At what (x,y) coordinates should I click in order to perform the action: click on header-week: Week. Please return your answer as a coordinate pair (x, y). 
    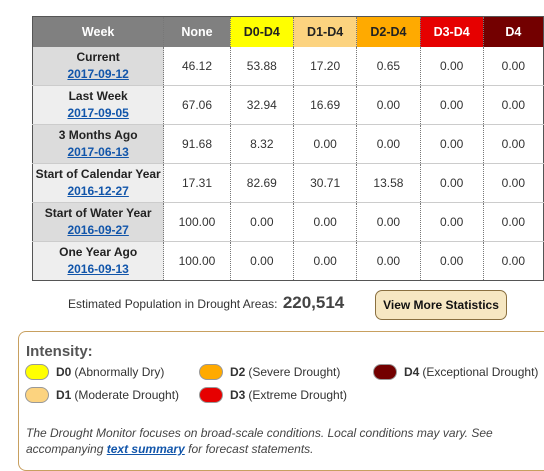
    Looking at the image, I should click on (98, 31).